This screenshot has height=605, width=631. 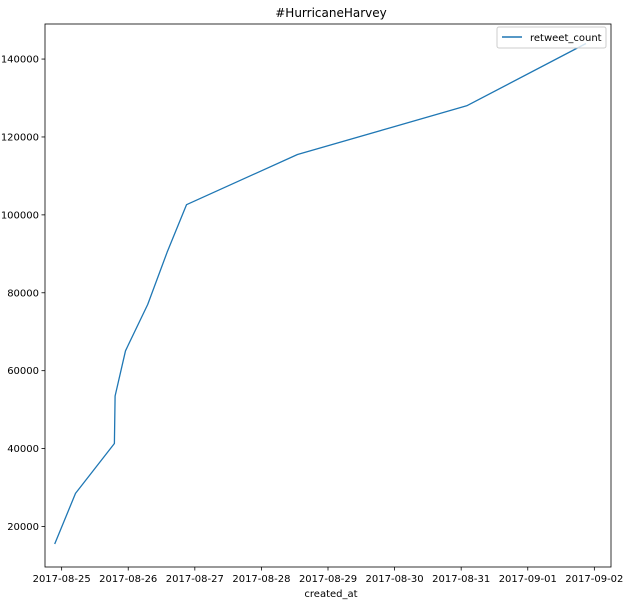 I want to click on x-tick-label: 2017-08-31, so click(x=461, y=579).